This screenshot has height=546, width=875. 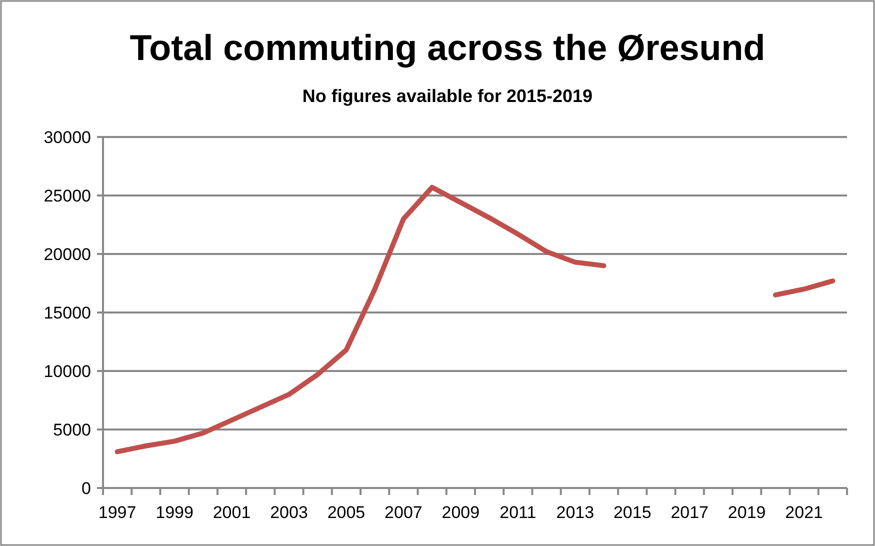 What do you see at coordinates (403, 512) in the screenshot?
I see `x-tick-label: 2007` at bounding box center [403, 512].